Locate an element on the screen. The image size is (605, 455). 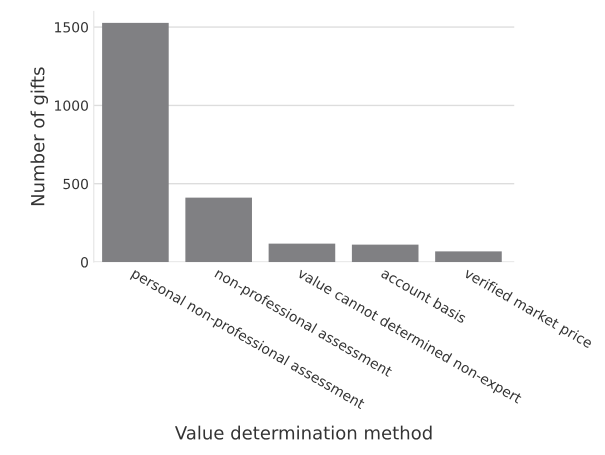
y-tick-label: 1000 is located at coordinates (71, 105).